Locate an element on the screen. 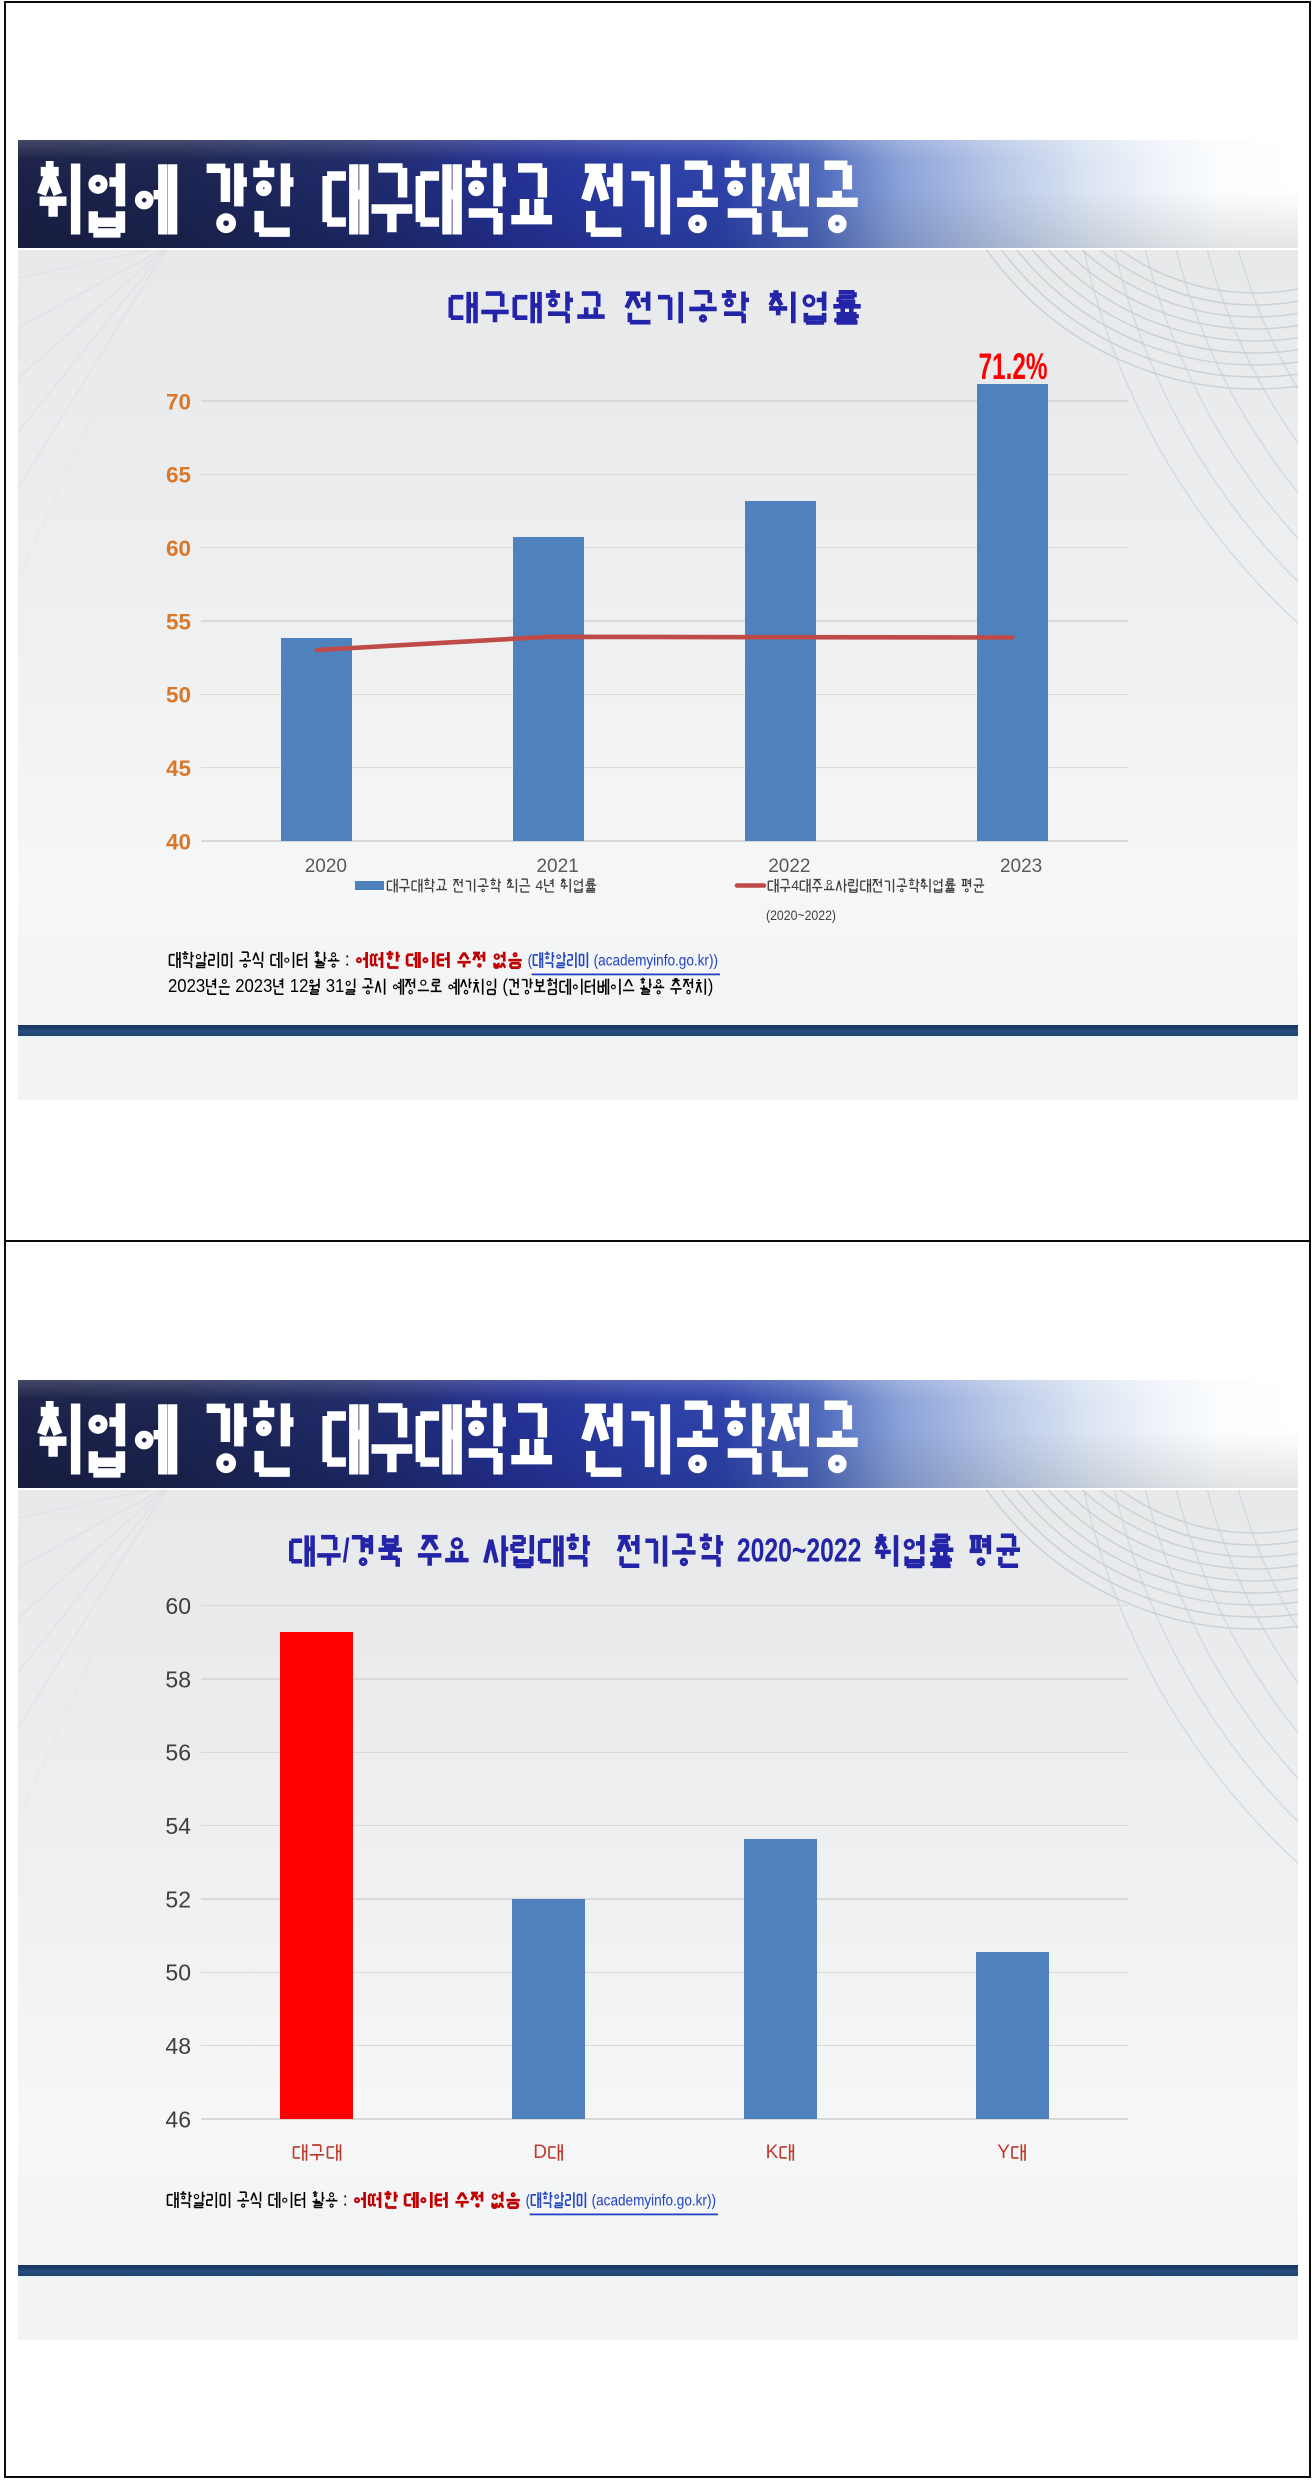 The height and width of the screenshot is (2480, 1315). svg-text: D is located at coordinates (540, 2152).